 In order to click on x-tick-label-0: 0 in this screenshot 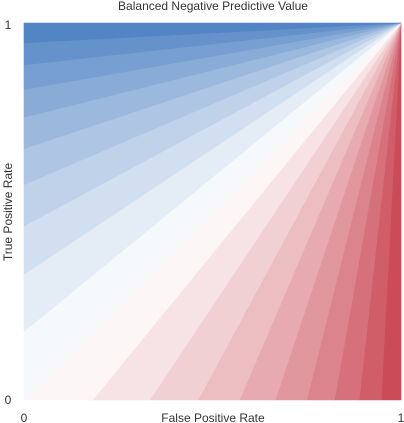, I will do `click(24, 417)`.